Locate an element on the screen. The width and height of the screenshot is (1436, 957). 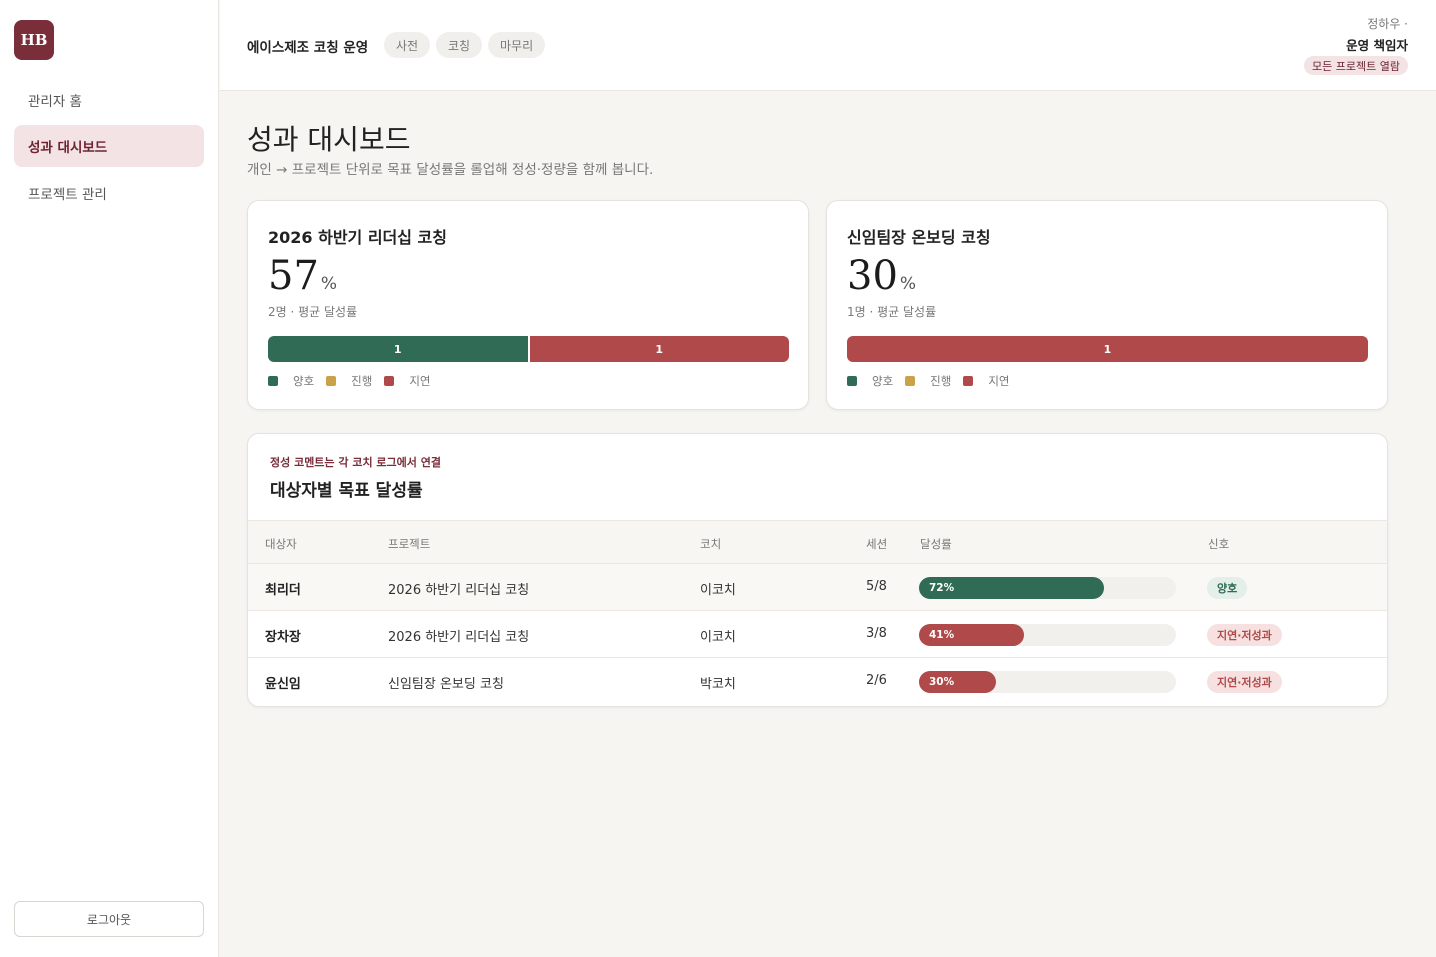
segment-good: 1 is located at coordinates (399, 349).